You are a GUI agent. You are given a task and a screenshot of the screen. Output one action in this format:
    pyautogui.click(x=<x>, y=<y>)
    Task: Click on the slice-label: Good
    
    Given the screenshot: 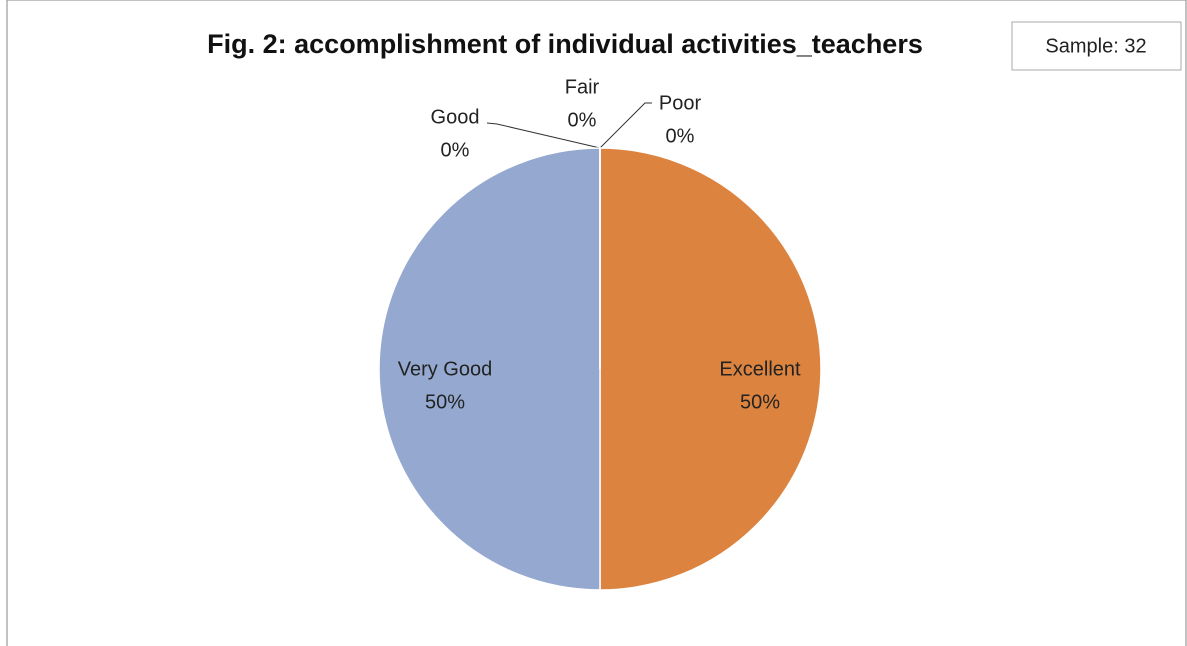 What is the action you would take?
    pyautogui.click(x=455, y=117)
    